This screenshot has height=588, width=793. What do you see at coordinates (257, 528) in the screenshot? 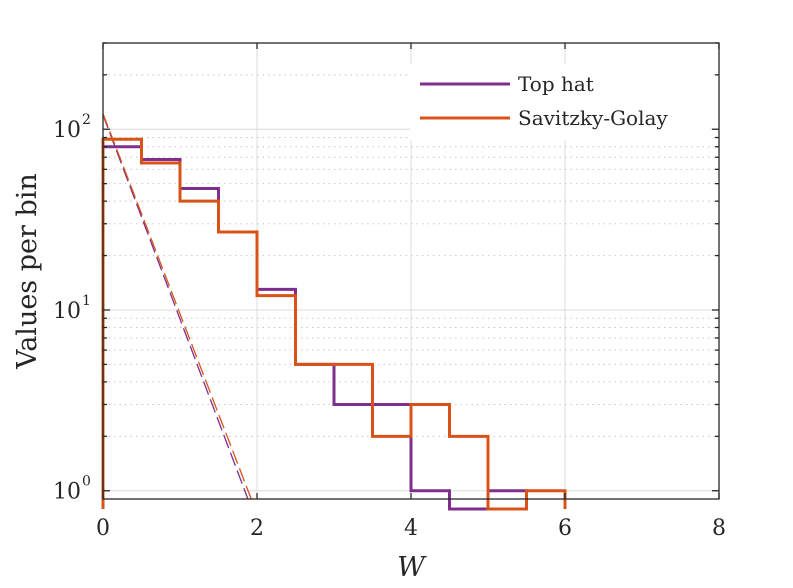
I see `x-tick-label: 2` at bounding box center [257, 528].